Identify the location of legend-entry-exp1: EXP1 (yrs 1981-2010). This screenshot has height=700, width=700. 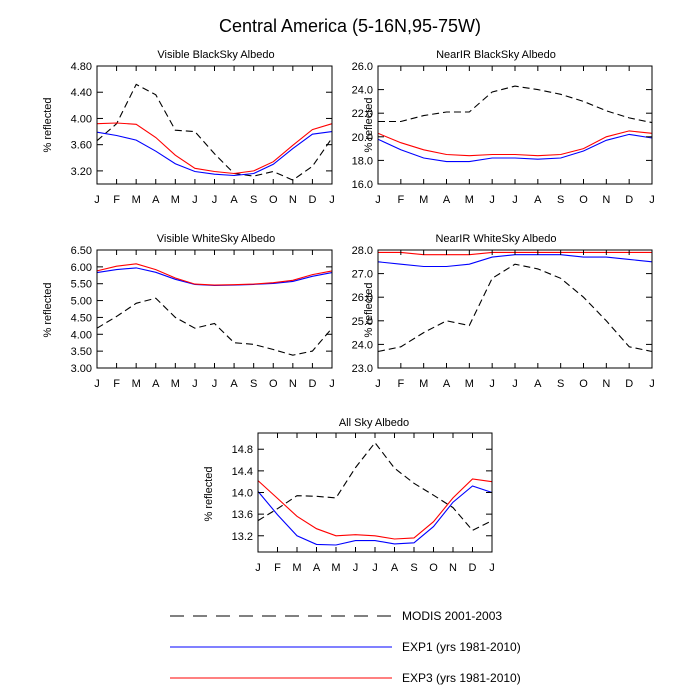
(345, 647).